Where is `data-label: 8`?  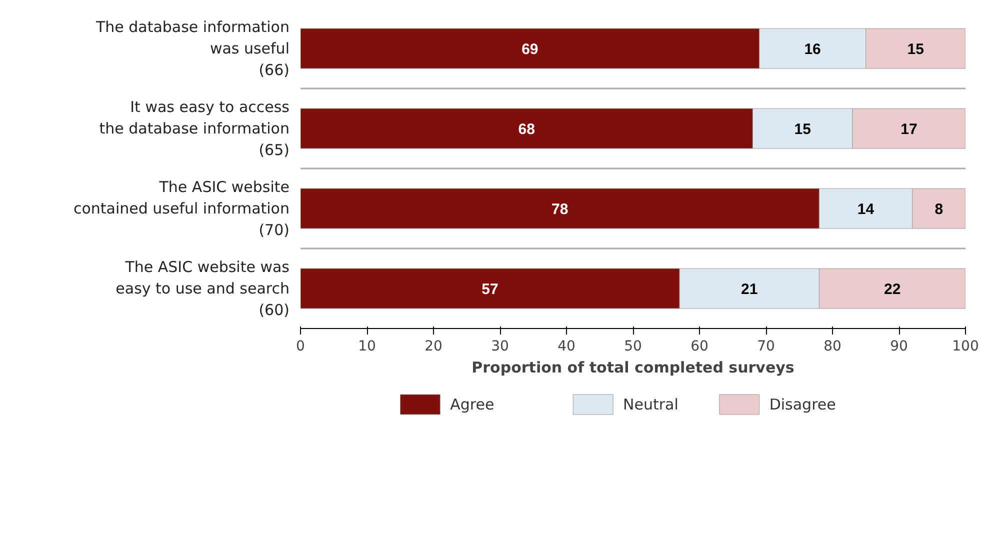
data-label: 8 is located at coordinates (939, 209).